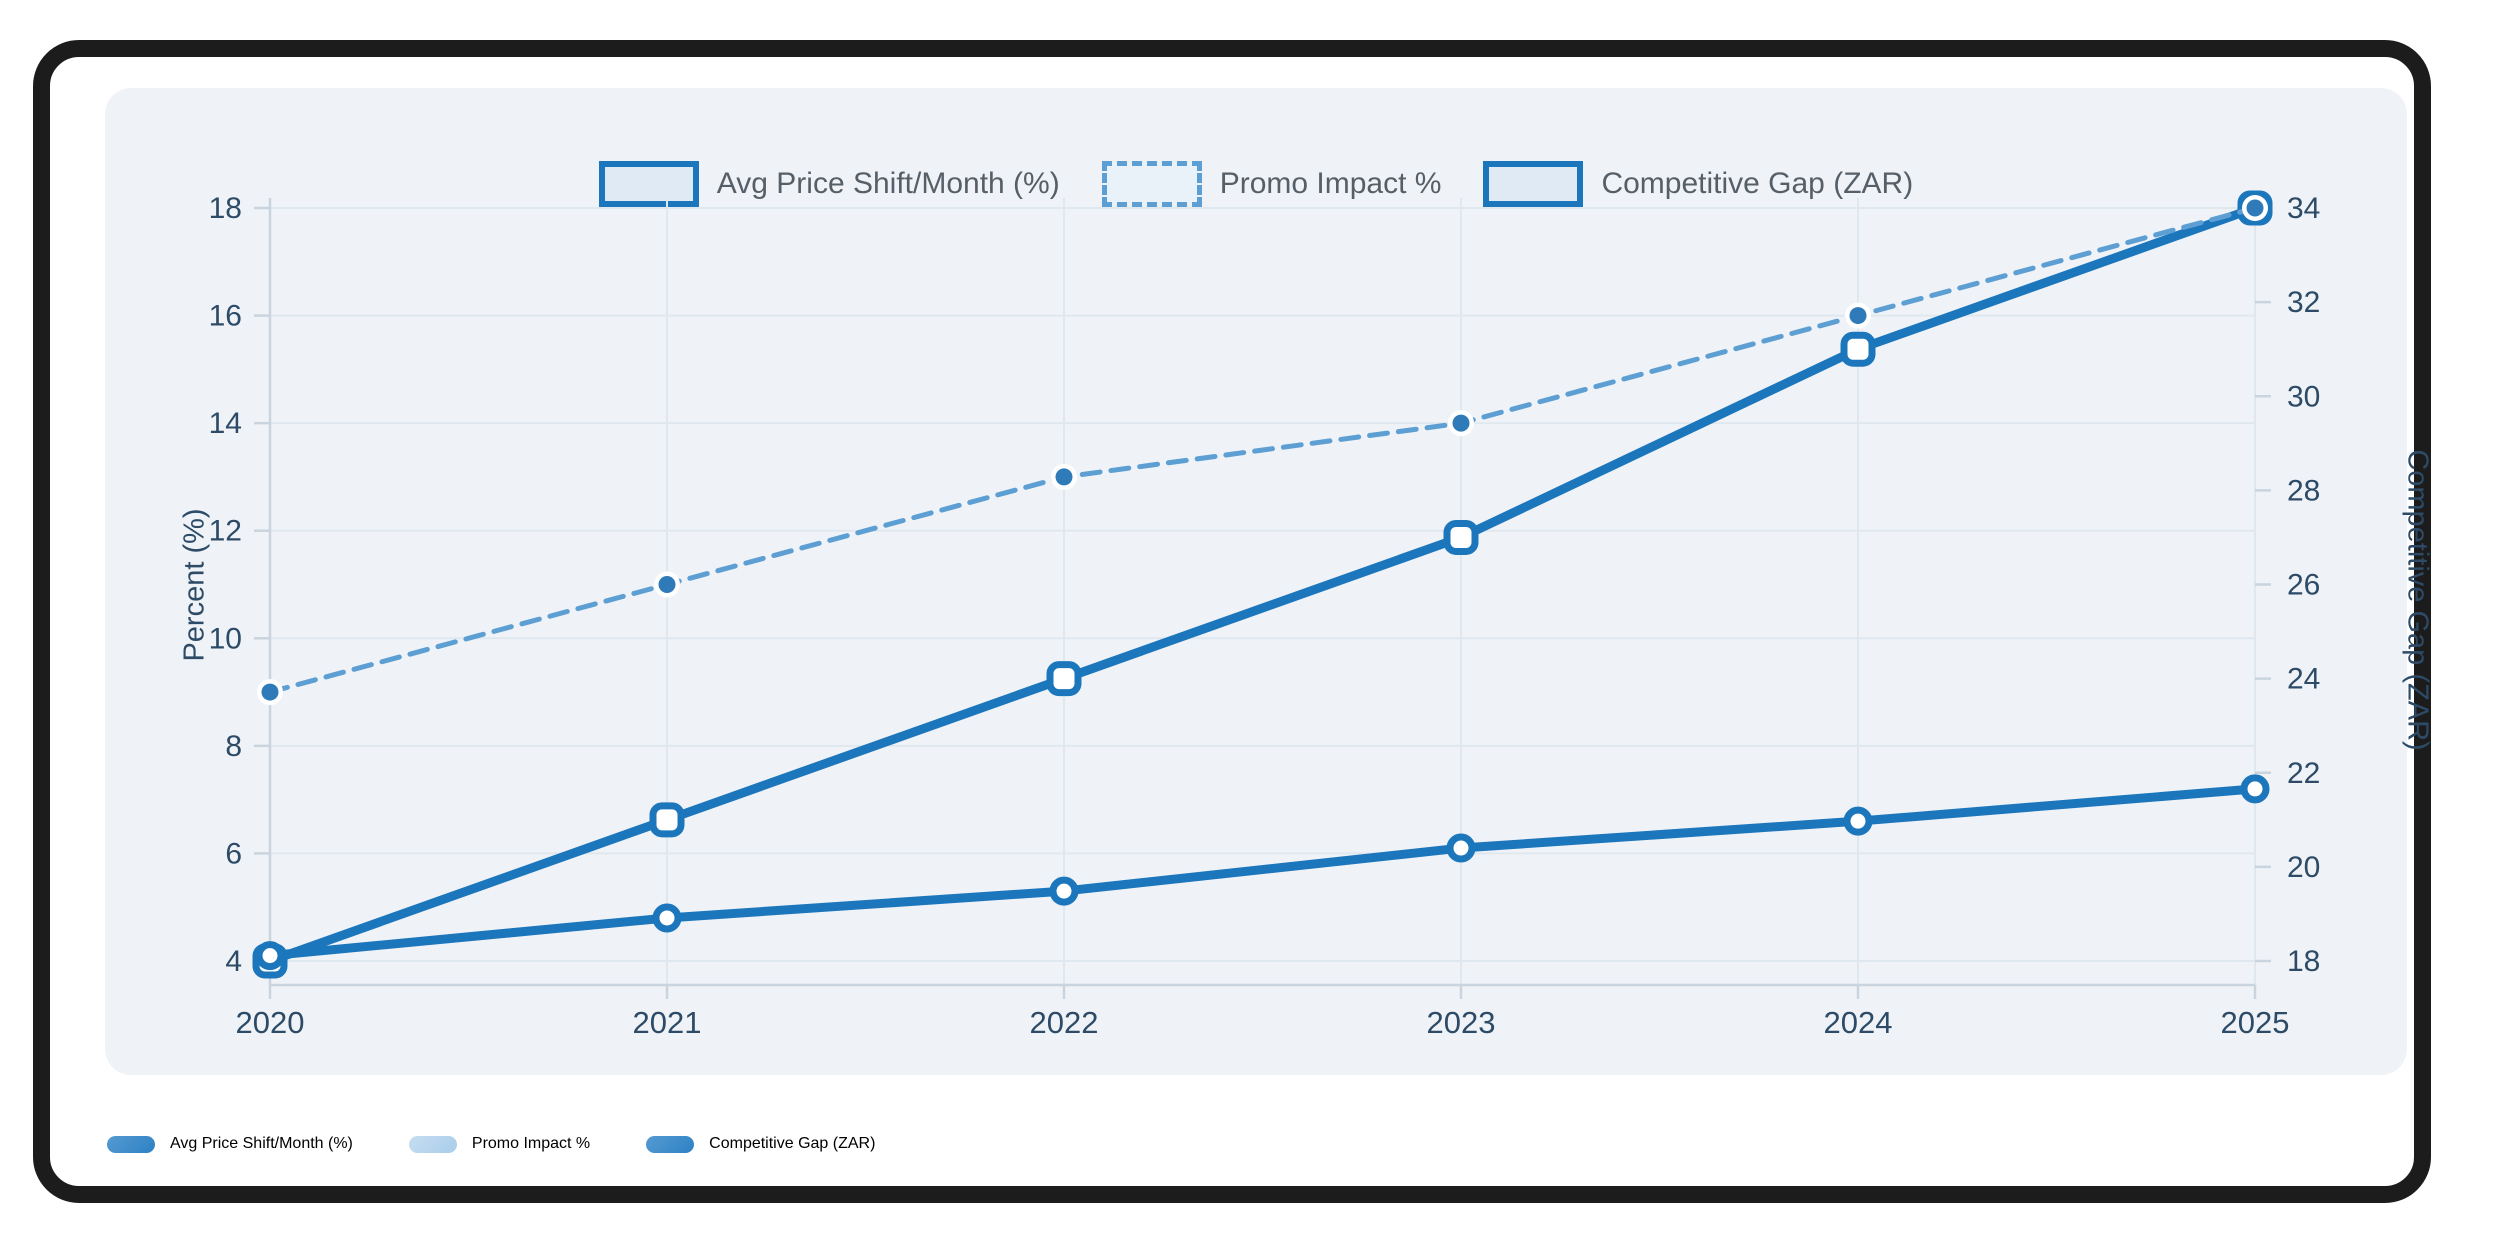 This screenshot has height=1240, width=2497. I want to click on figure-legend-label: Competitive Gap (ZAR), so click(1757, 183).